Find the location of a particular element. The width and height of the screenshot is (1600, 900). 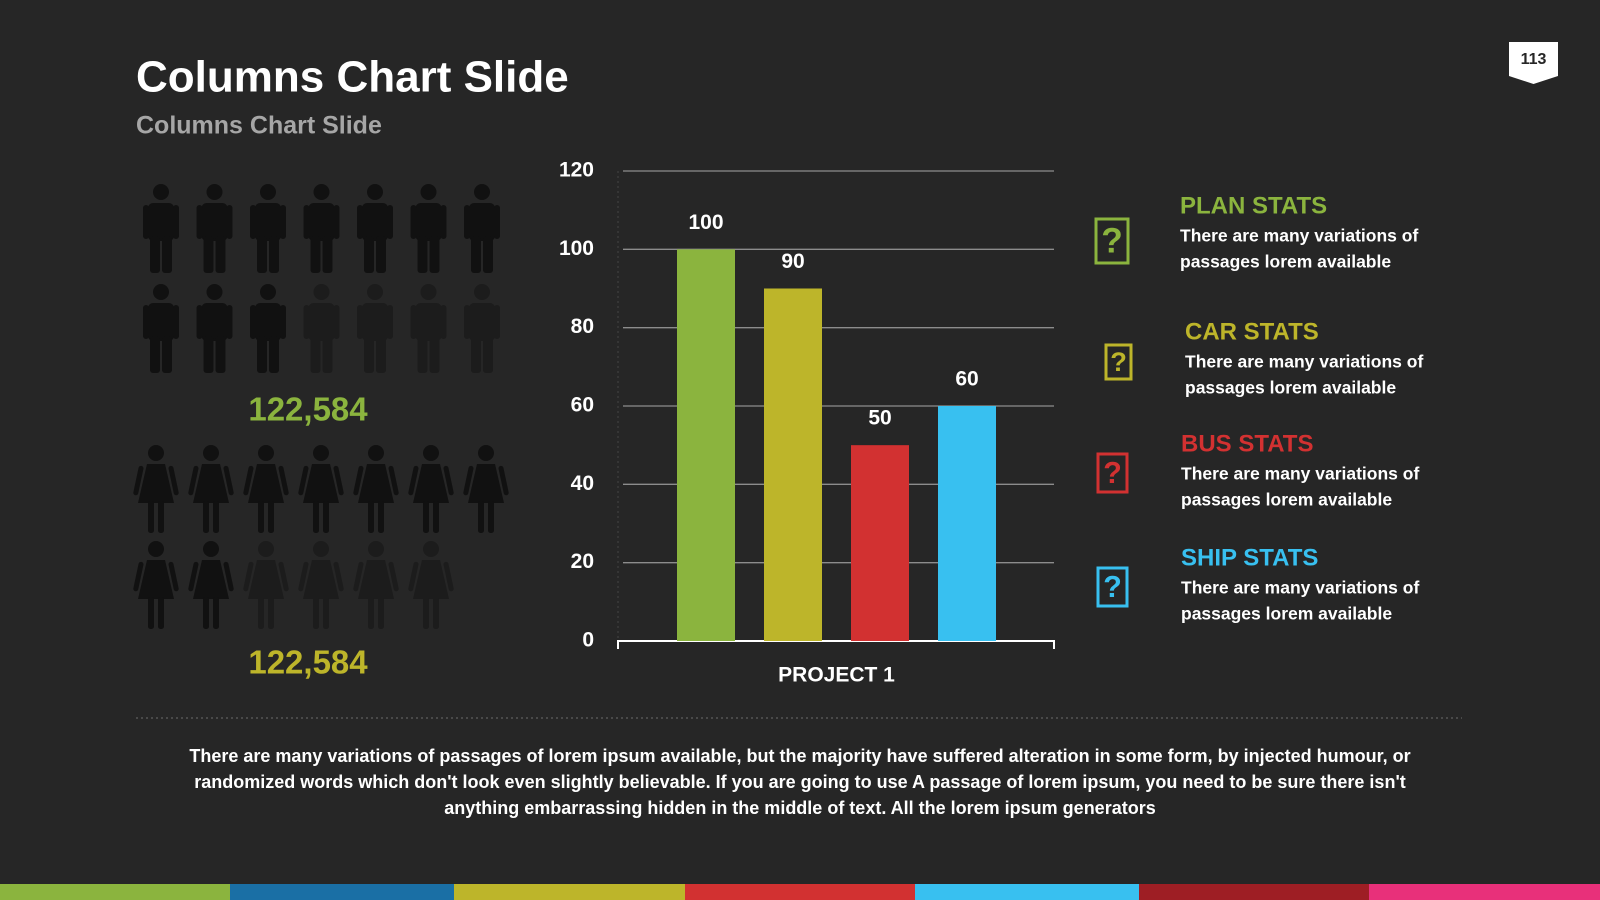

women-count: 122,584 is located at coordinates (308, 662).